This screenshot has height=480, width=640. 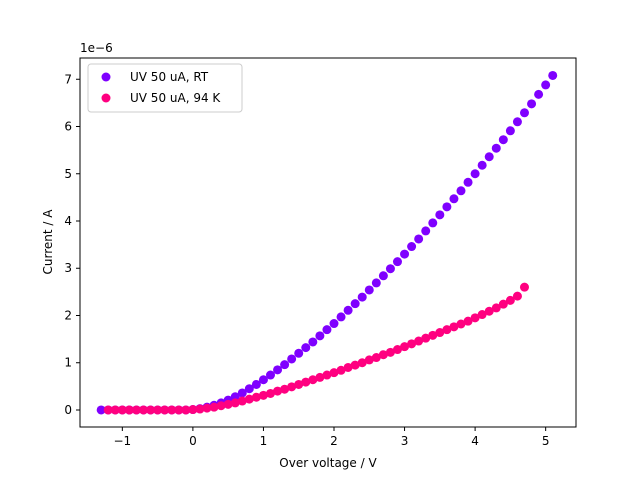 What do you see at coordinates (122, 441) in the screenshot?
I see `x-tick-label: −1` at bounding box center [122, 441].